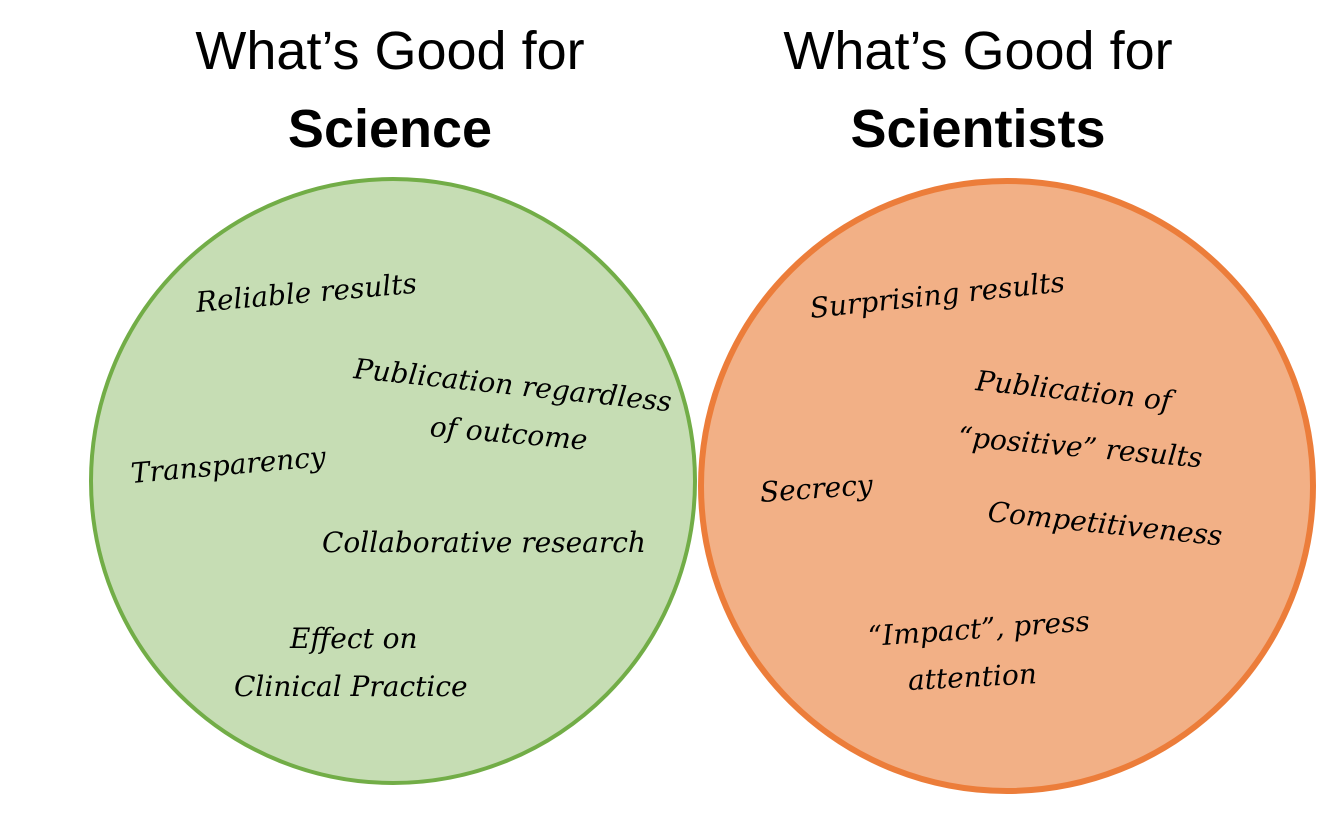 The height and width of the screenshot is (814, 1338). I want to click on phrase-clinical-practice: Clinical Practice, so click(351, 686).